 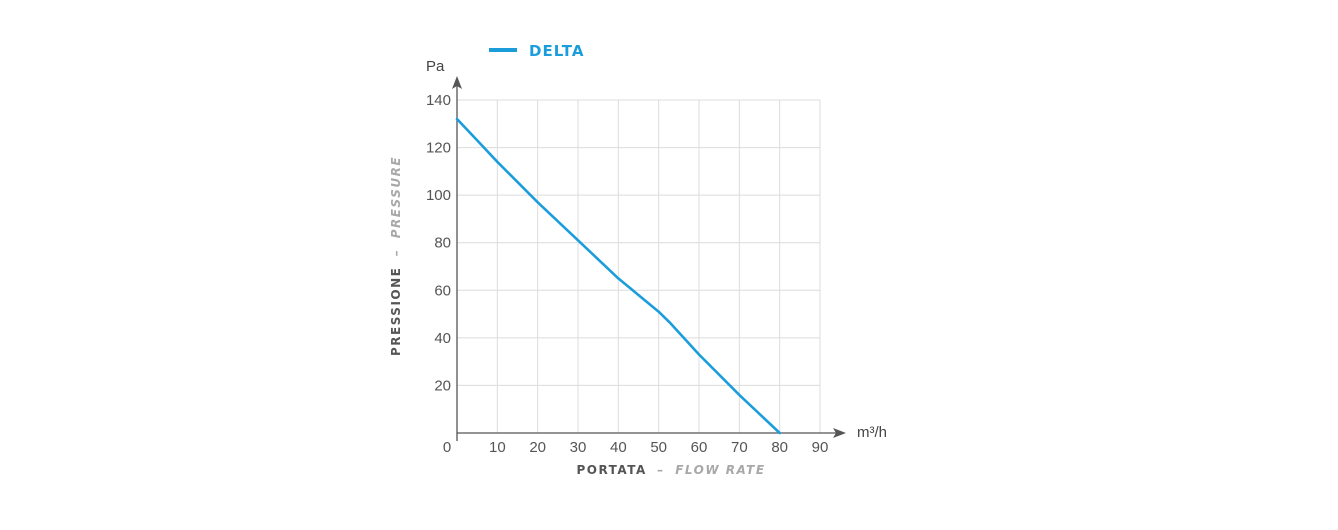 What do you see at coordinates (396, 311) in the screenshot?
I see `y-axis-title-main: PRESSIONE` at bounding box center [396, 311].